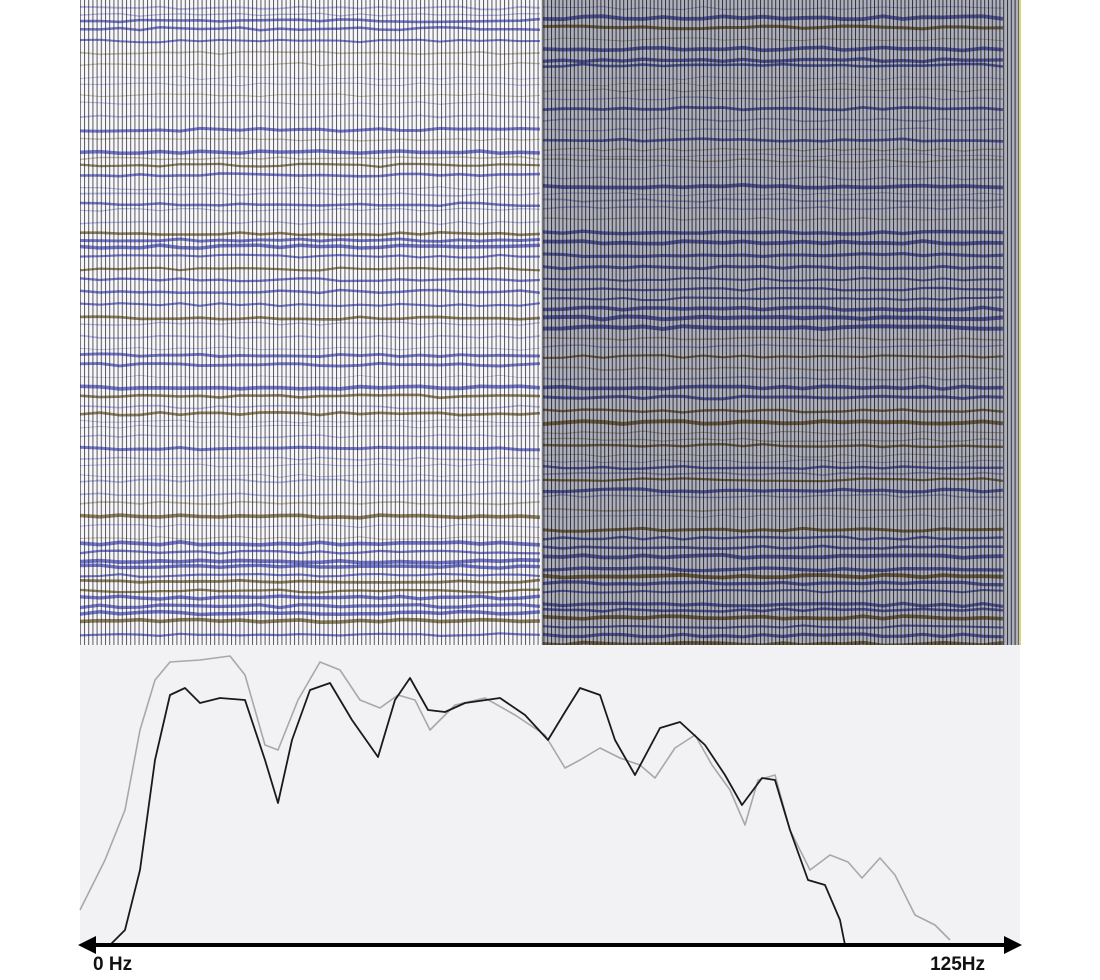  I want to click on frequency-axis: 0 Hz 125Hz, so click(550, 955).